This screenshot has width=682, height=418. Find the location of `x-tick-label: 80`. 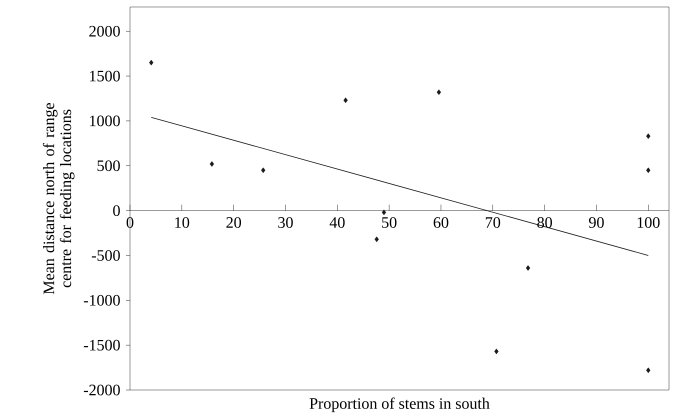

x-tick-label: 80 is located at coordinates (544, 222).